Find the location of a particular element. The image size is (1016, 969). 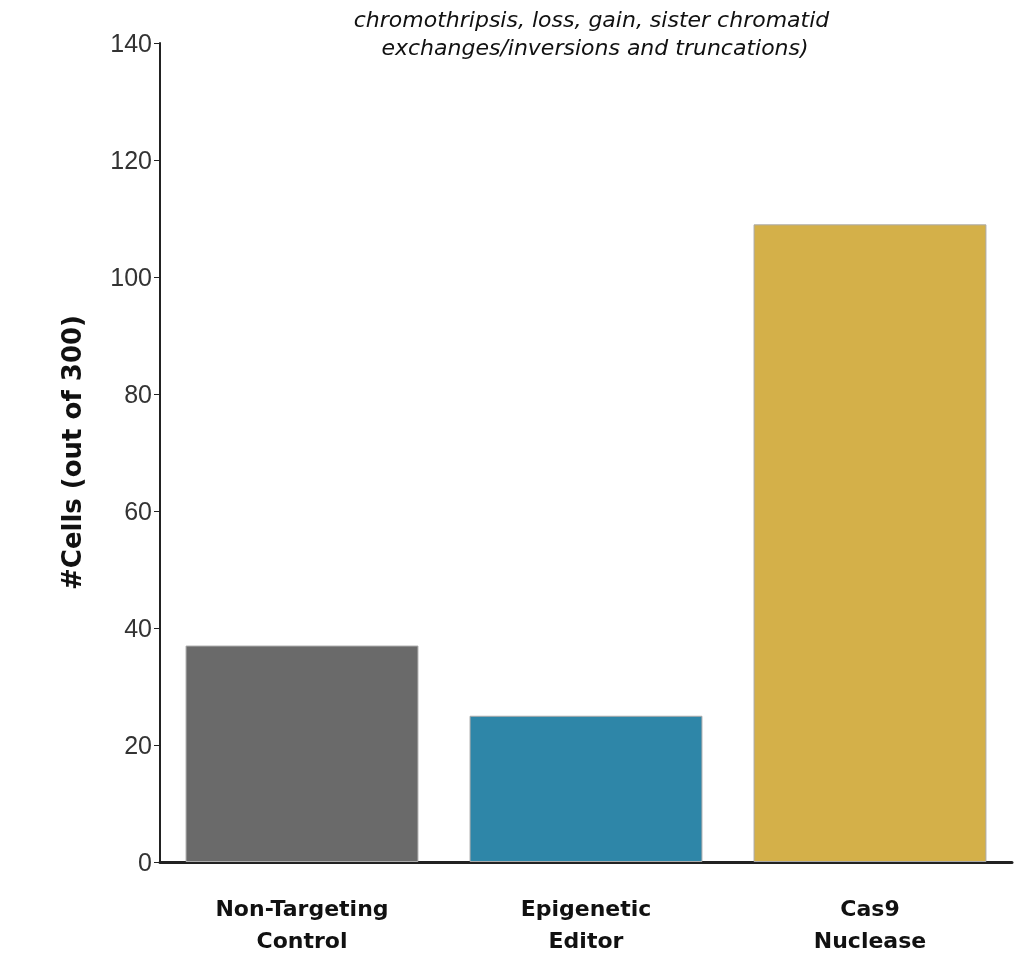

y-tick-label: 80 is located at coordinates (138, 394).